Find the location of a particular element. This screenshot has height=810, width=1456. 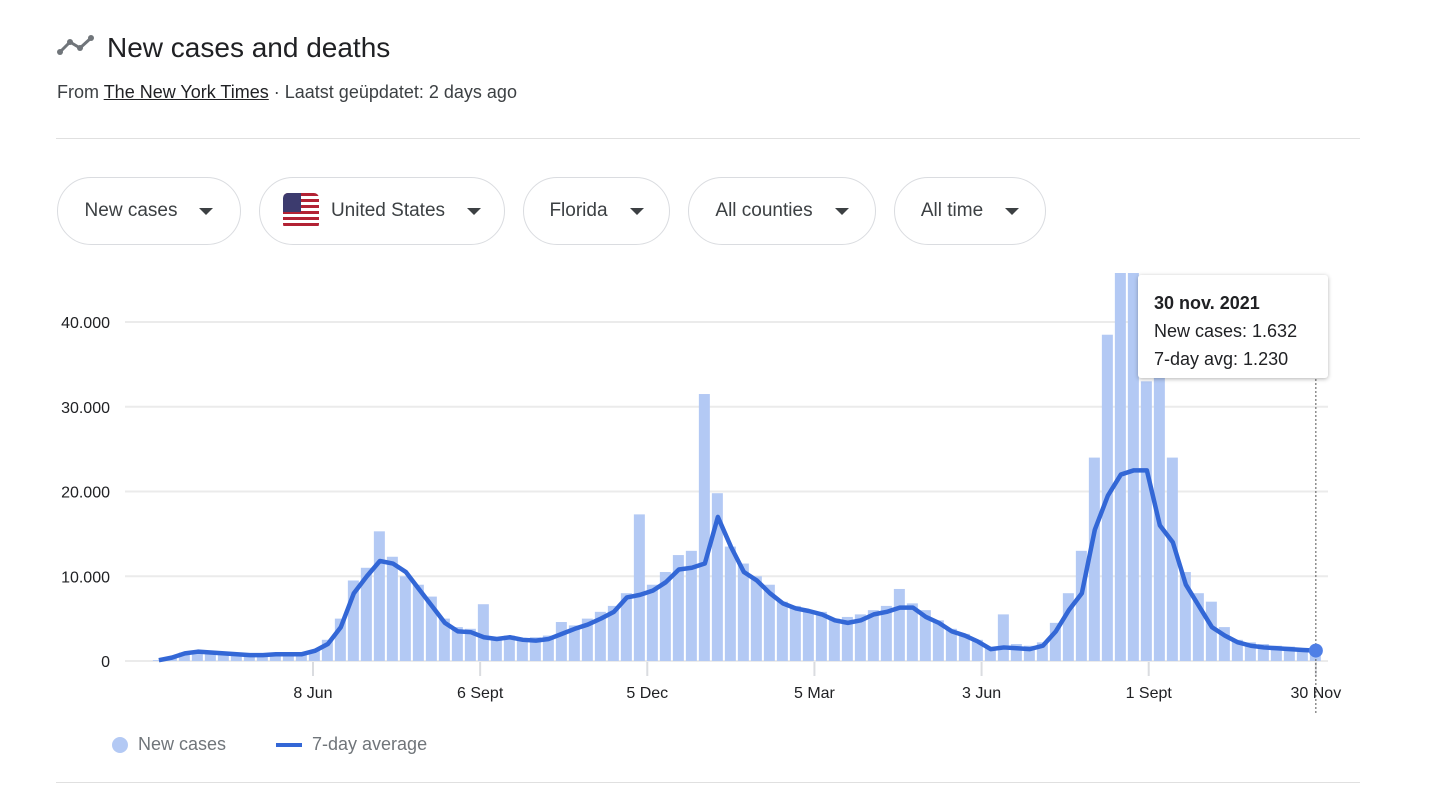

trending-line-icon is located at coordinates (75, 45).